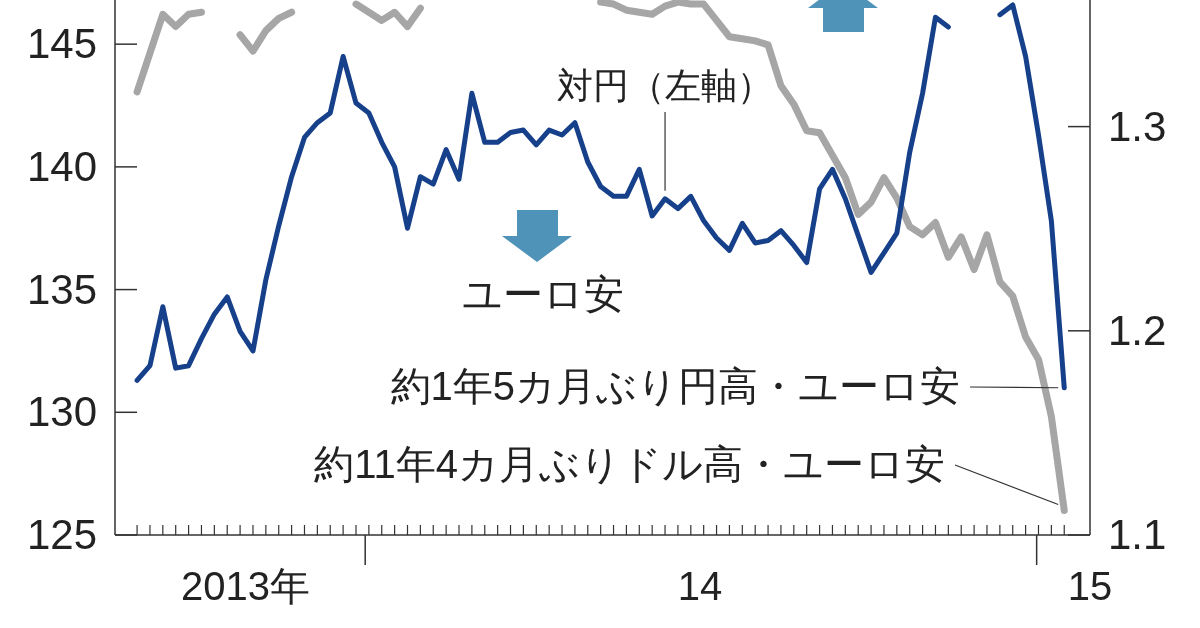 This screenshot has height=628, width=1200. What do you see at coordinates (61, 166) in the screenshot?
I see `y-tick-label: 140` at bounding box center [61, 166].